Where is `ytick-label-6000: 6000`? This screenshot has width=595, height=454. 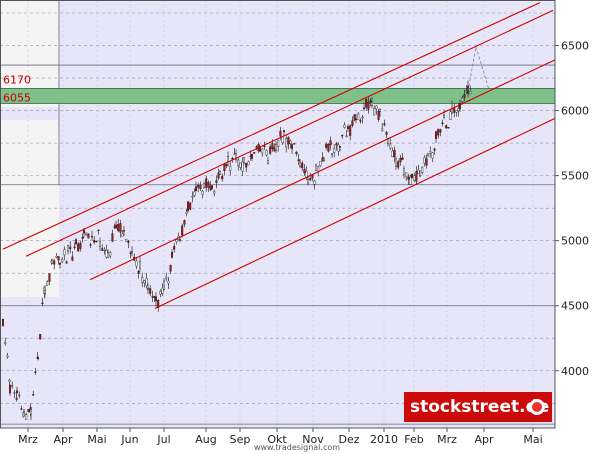 ytick-label-6000: 6000 is located at coordinates (575, 111).